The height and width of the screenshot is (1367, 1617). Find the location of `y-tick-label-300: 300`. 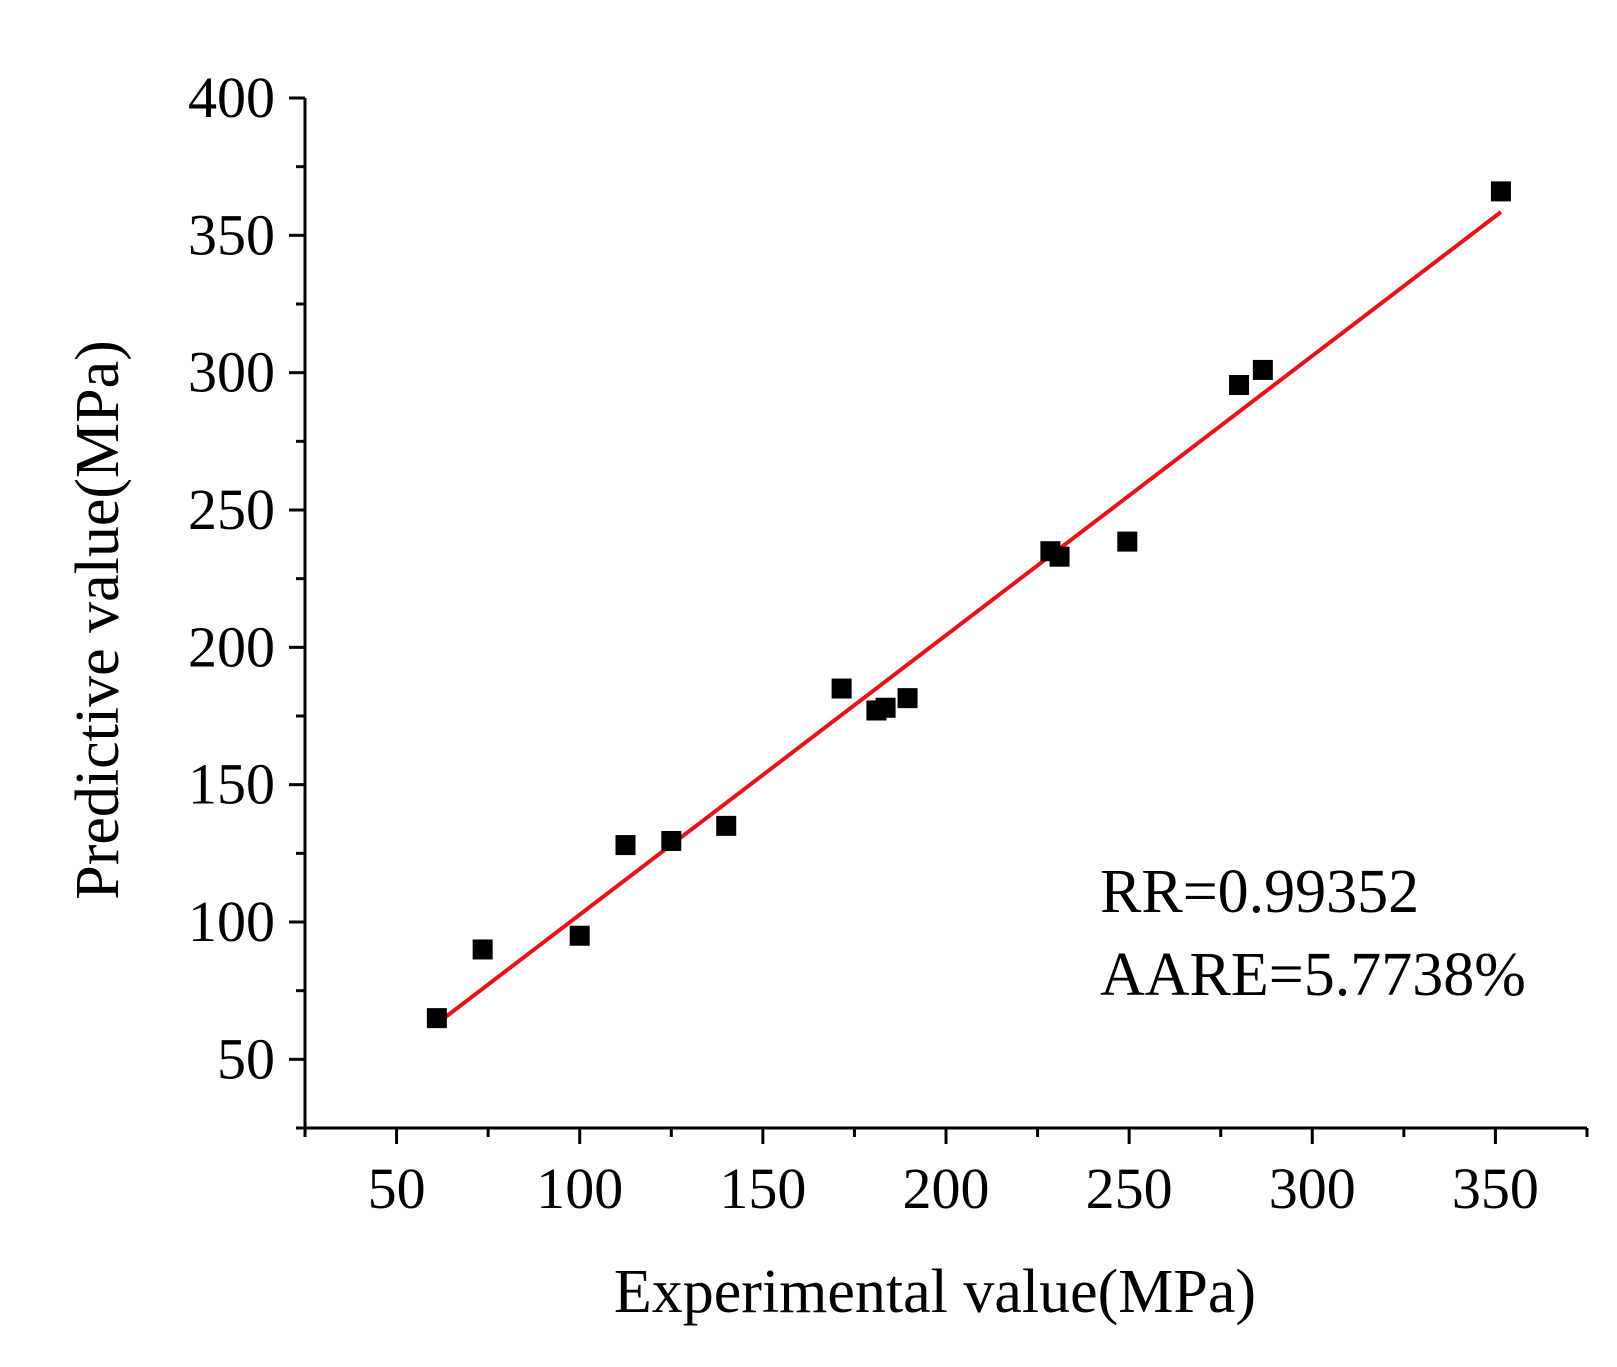

y-tick-label-300: 300 is located at coordinates (231, 372).